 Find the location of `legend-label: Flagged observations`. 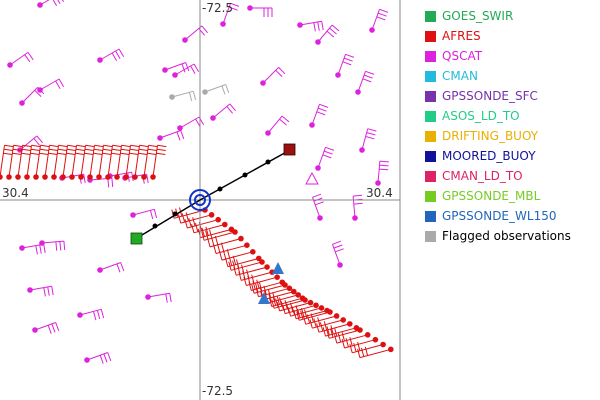

legend-label: Flagged observations is located at coordinates (506, 236).